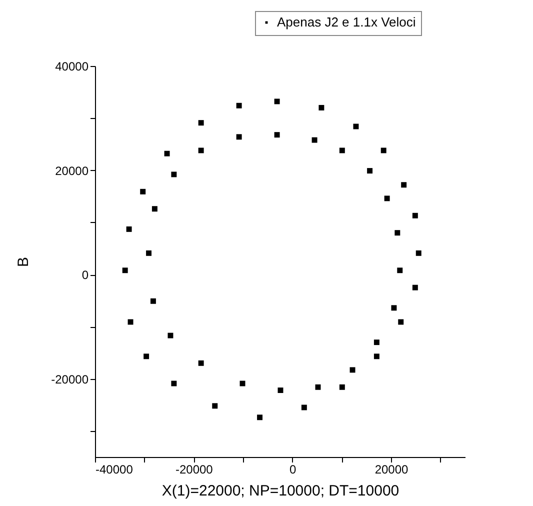 Image resolution: width=533 pixels, height=506 pixels. Describe the element at coordinates (85, 275) in the screenshot. I see `y-tick-label: 0` at that location.